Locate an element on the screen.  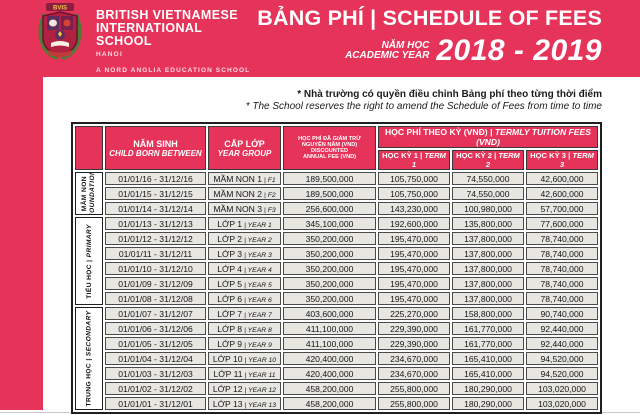
year-group-en: | YEAR 7 is located at coordinates (258, 315).